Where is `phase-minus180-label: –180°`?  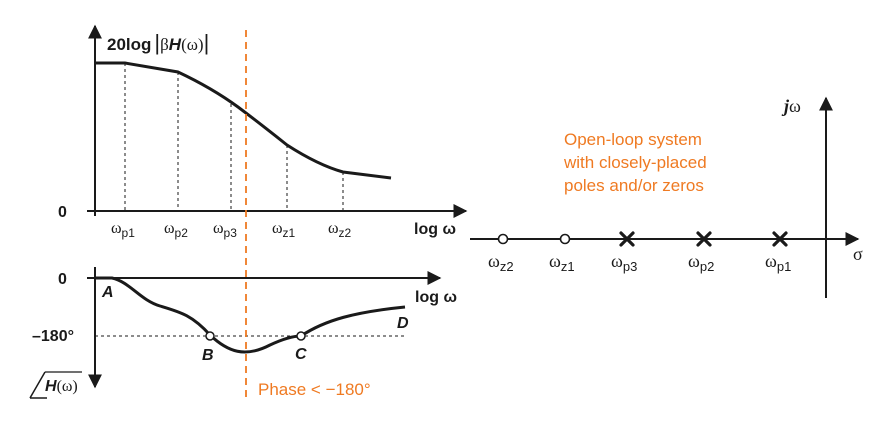
phase-minus180-label: –180° is located at coordinates (53, 336).